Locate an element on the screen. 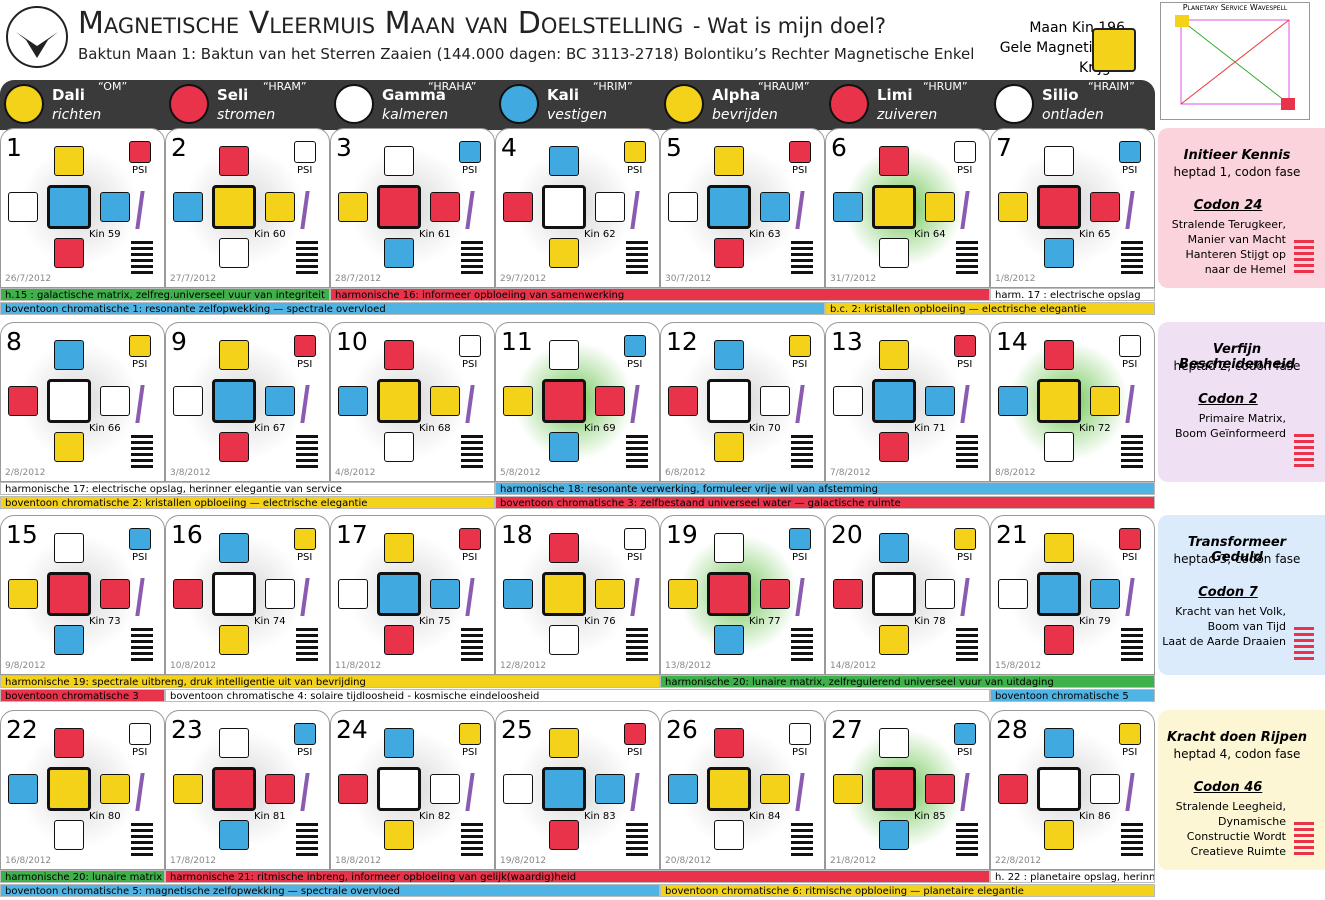 The image size is (1325, 900). day-number: 26 is located at coordinates (682, 729).